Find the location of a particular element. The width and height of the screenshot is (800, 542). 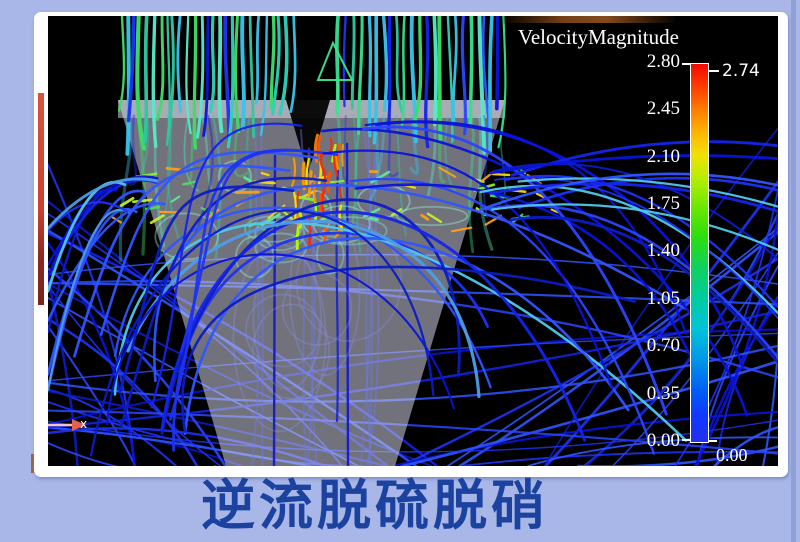

colorbar-tick-label: 1.75 is located at coordinates (663, 203).